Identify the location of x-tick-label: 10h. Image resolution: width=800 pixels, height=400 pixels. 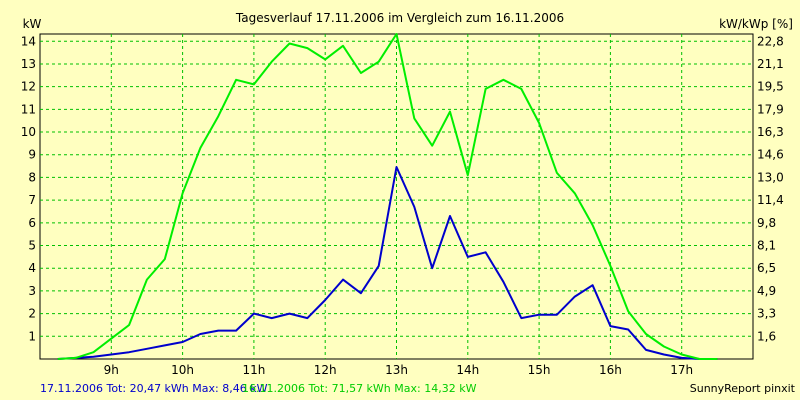
(182, 370).